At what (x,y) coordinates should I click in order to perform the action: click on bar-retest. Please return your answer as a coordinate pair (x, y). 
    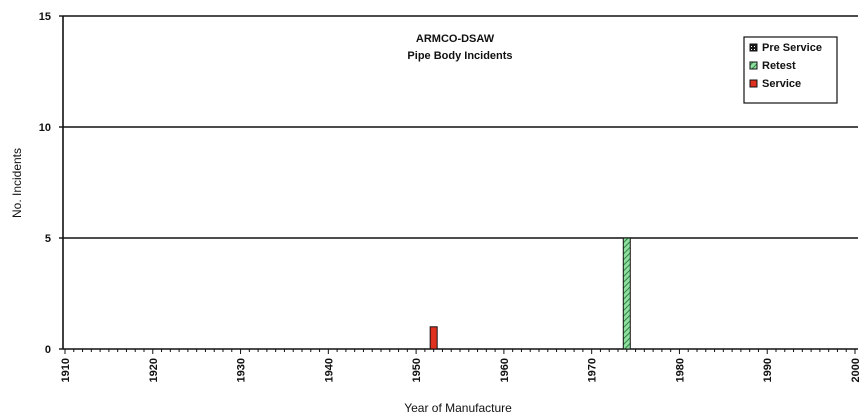
    Looking at the image, I should click on (626, 293).